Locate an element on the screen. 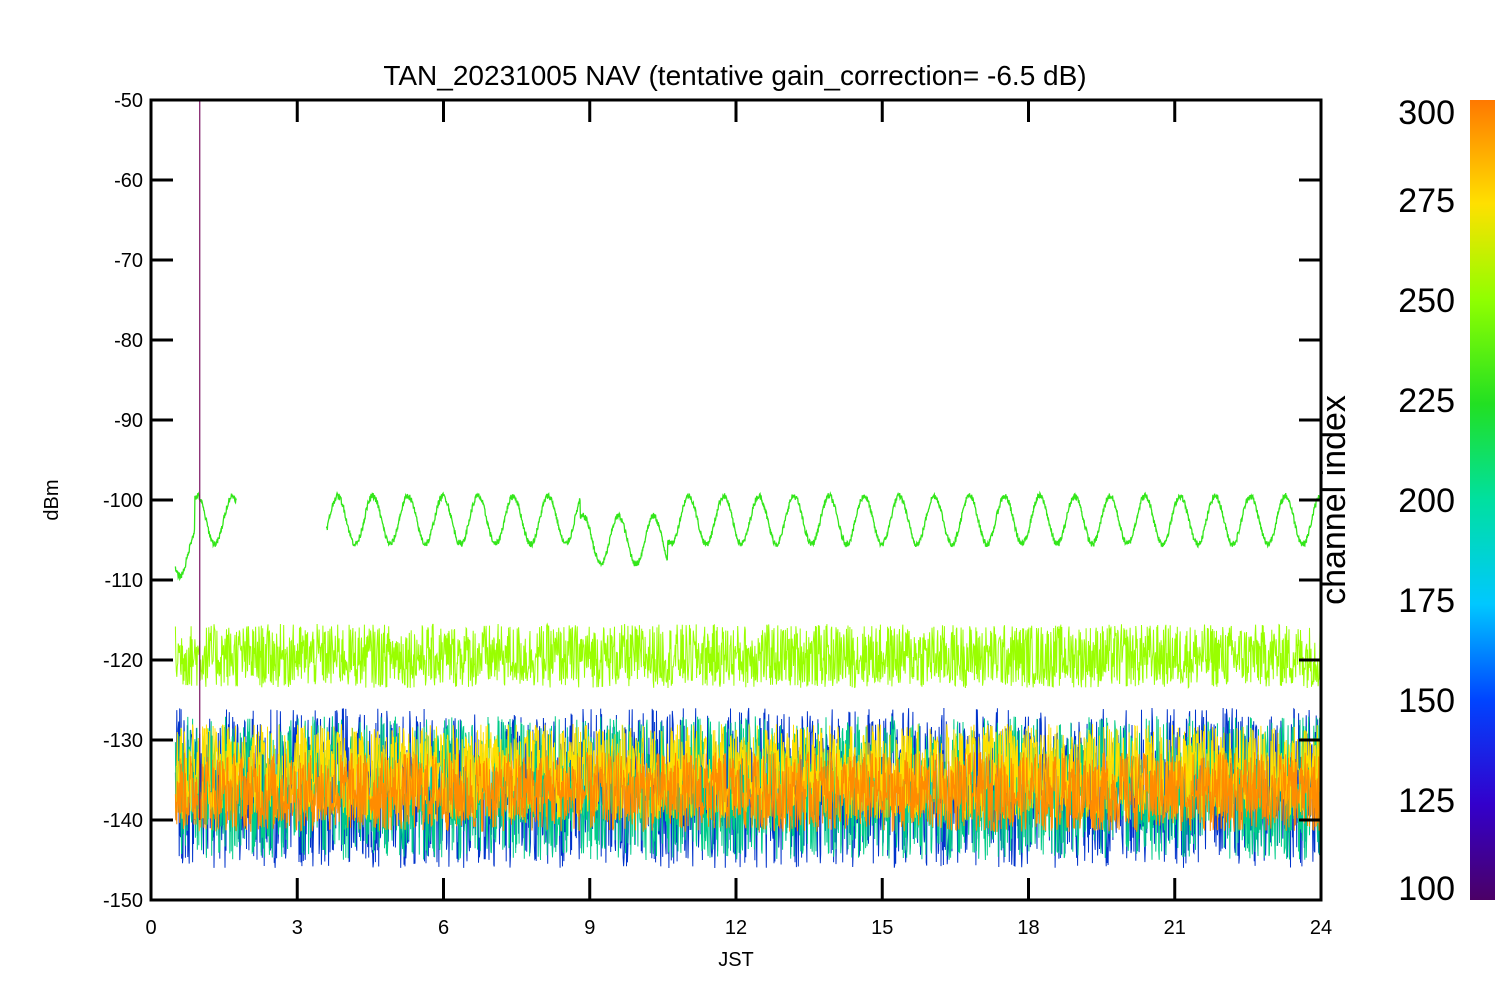 This screenshot has width=1500, height=1000. colorbar-label: channel index is located at coordinates (1334, 500).